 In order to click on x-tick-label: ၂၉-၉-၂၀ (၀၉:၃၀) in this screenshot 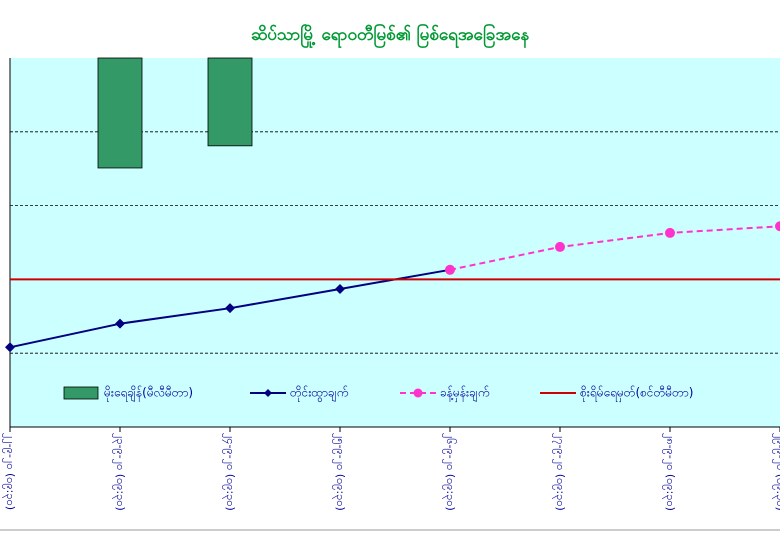, I will do `click(776, 472)`.